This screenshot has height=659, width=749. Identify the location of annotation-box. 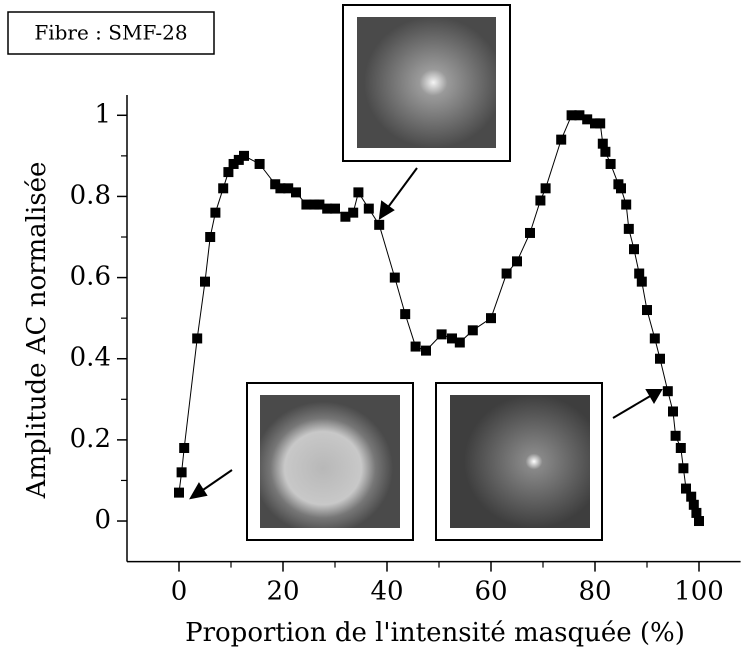
(111, 33).